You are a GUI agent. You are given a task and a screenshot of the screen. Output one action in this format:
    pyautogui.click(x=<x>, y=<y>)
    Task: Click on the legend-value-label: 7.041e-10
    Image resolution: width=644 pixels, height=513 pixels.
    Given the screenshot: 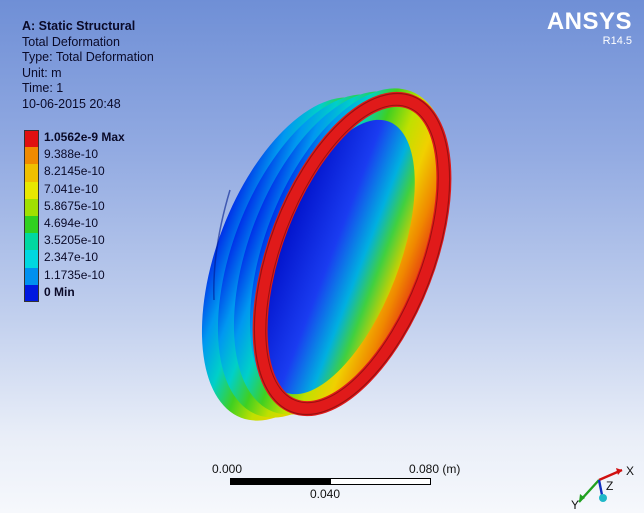 What is the action you would take?
    pyautogui.click(x=71, y=188)
    